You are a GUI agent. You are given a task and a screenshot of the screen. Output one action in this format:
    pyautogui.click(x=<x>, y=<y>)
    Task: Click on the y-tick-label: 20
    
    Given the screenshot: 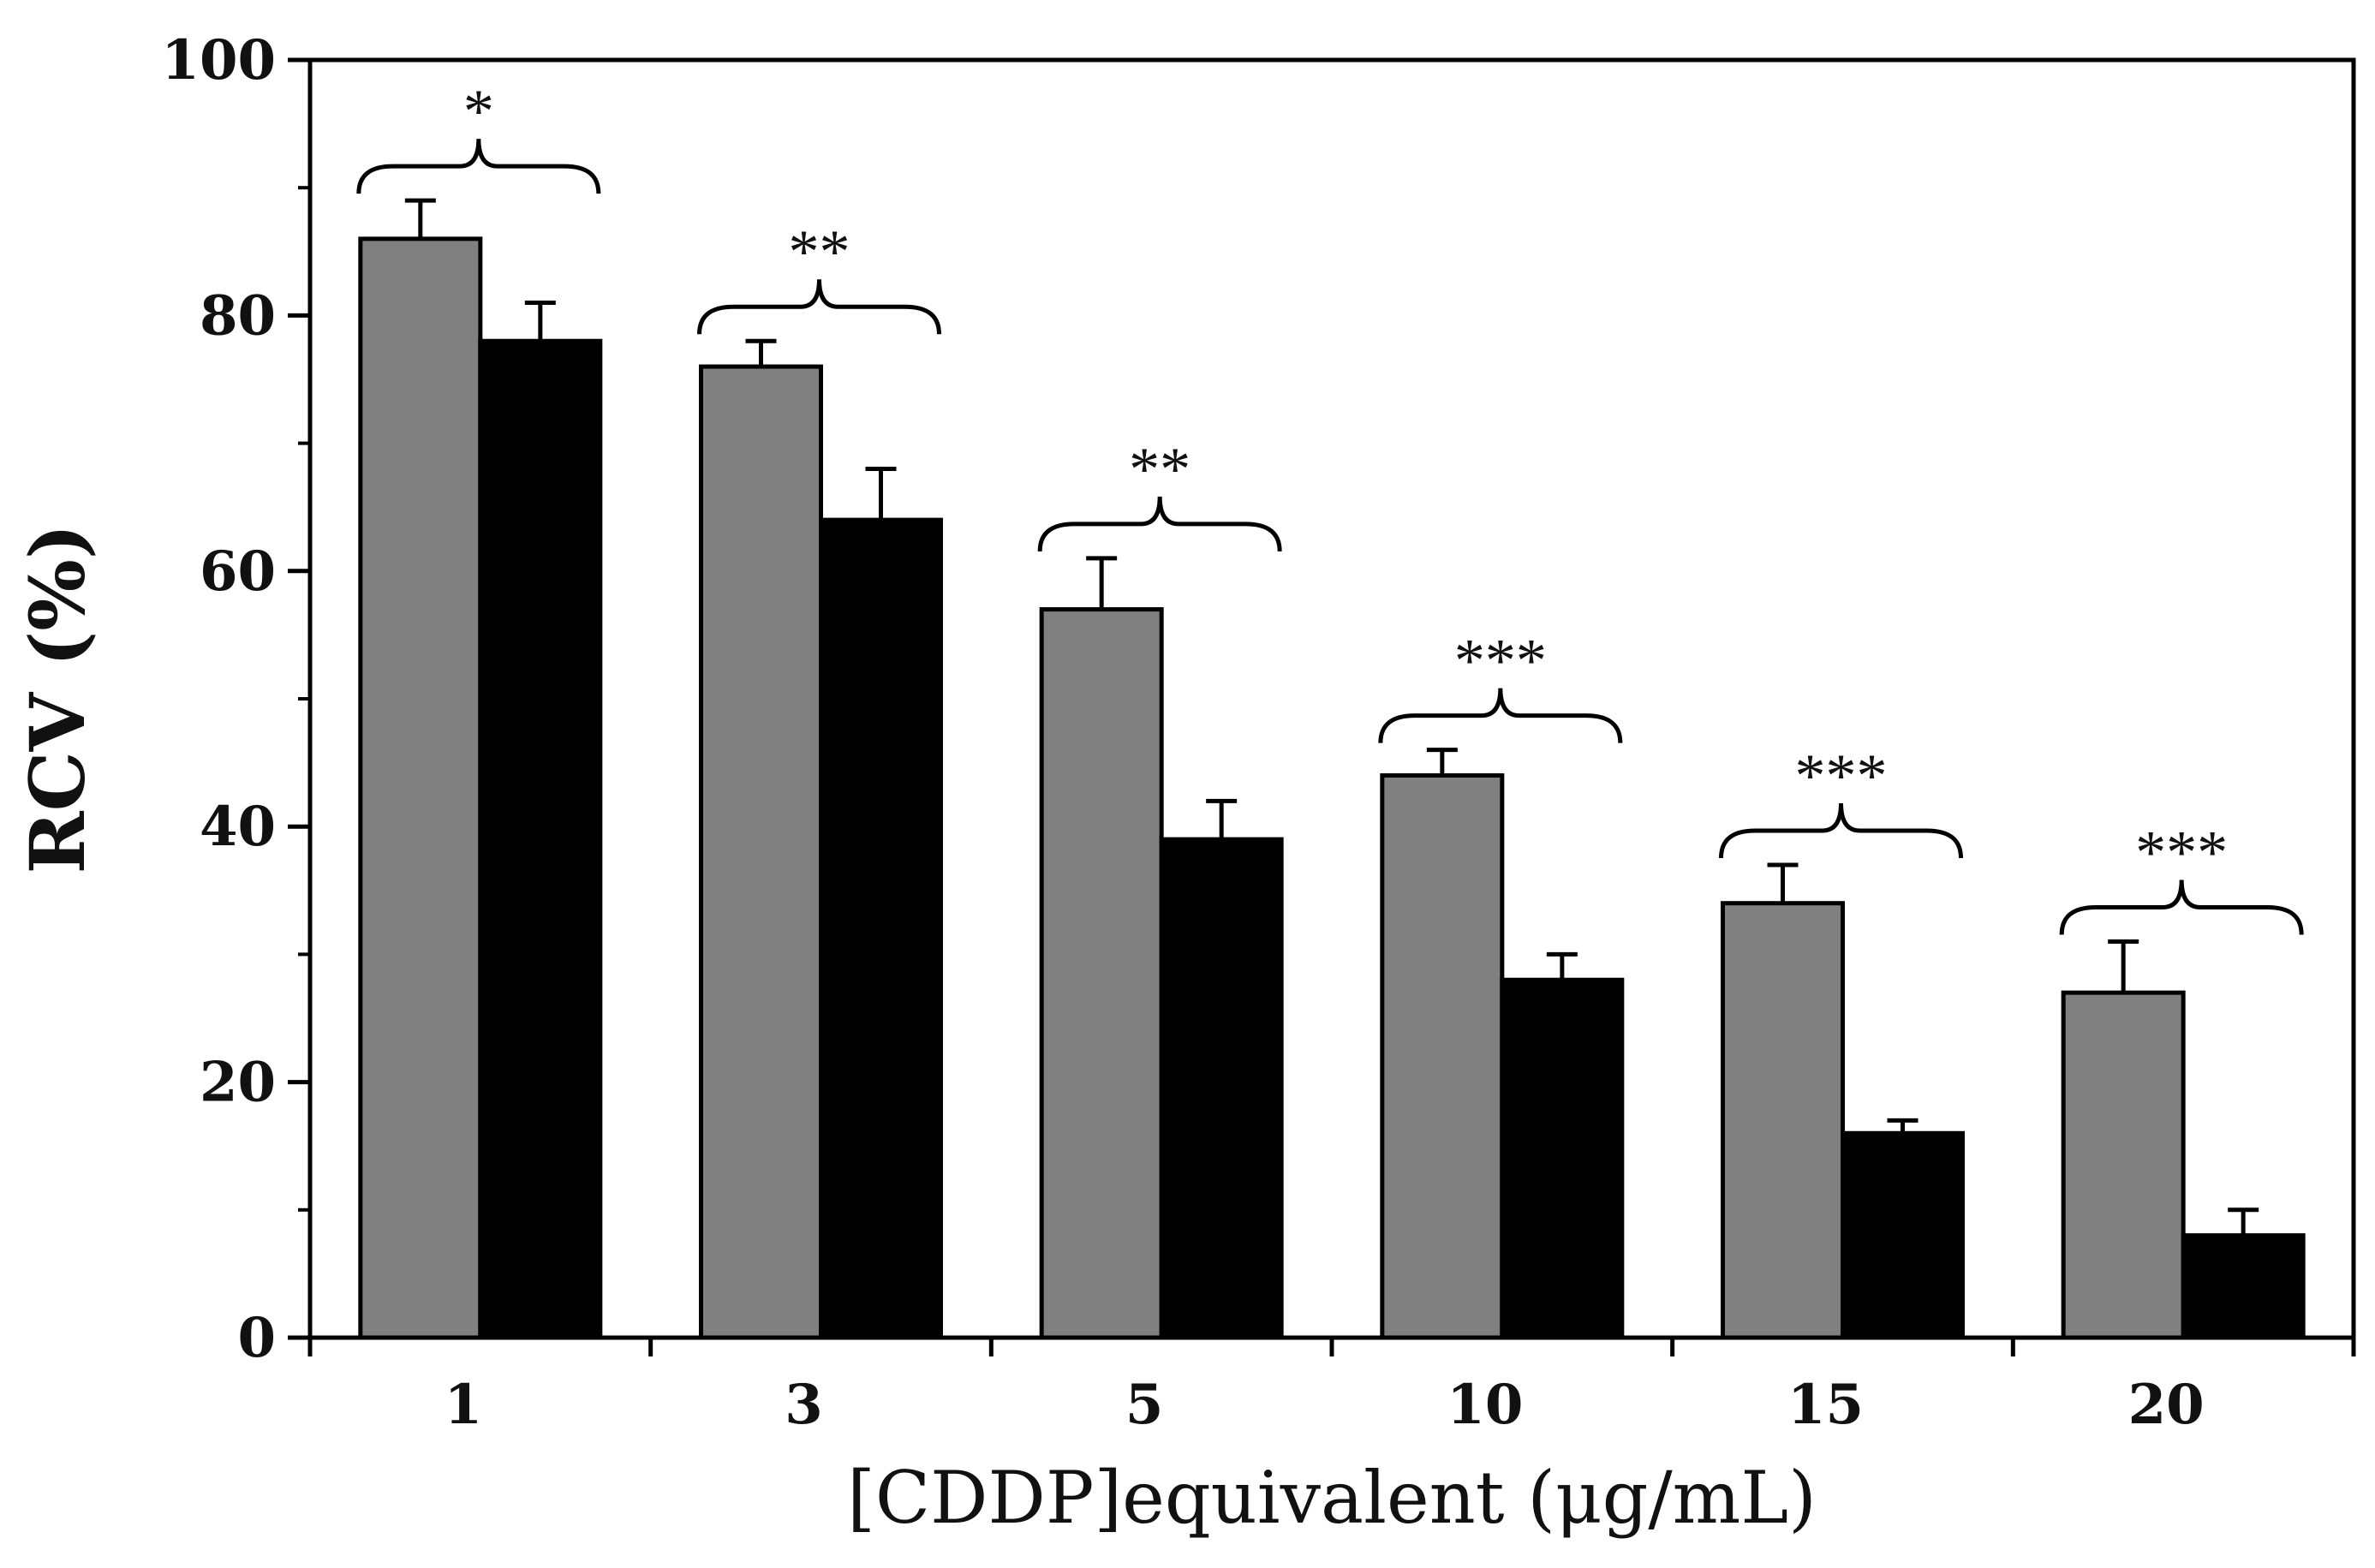 What is the action you would take?
    pyautogui.click(x=238, y=1083)
    